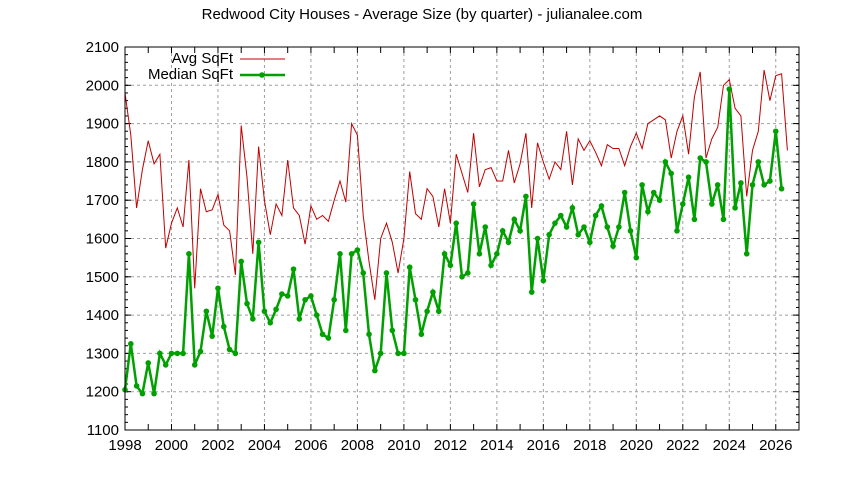 The width and height of the screenshot is (844, 480). What do you see at coordinates (102, 200) in the screenshot?
I see `y-tick-label: 1700` at bounding box center [102, 200].